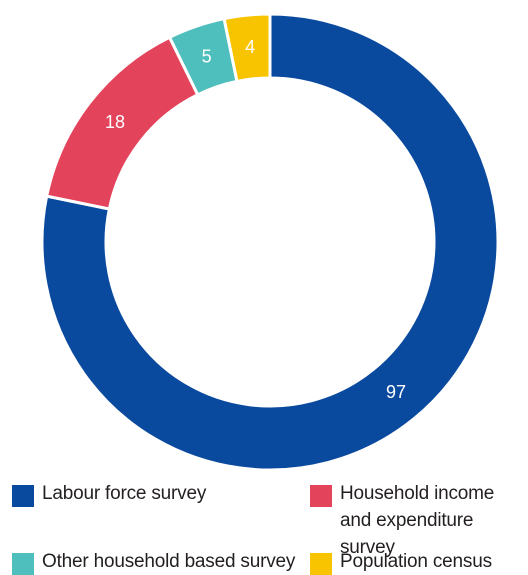 This screenshot has width=528, height=575. Describe the element at coordinates (321, 564) in the screenshot. I see `legend-swatch-population-census` at that location.